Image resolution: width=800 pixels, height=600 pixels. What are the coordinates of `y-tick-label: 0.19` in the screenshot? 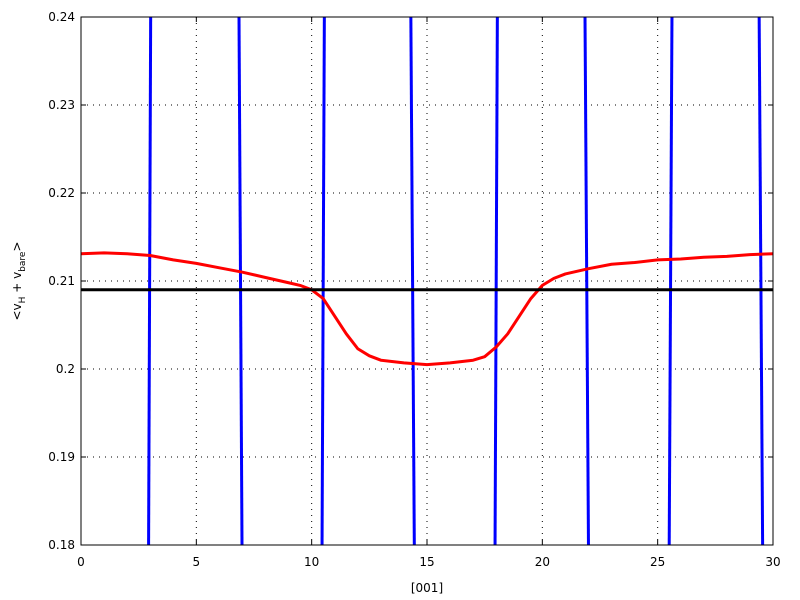 It's located at (61, 457).